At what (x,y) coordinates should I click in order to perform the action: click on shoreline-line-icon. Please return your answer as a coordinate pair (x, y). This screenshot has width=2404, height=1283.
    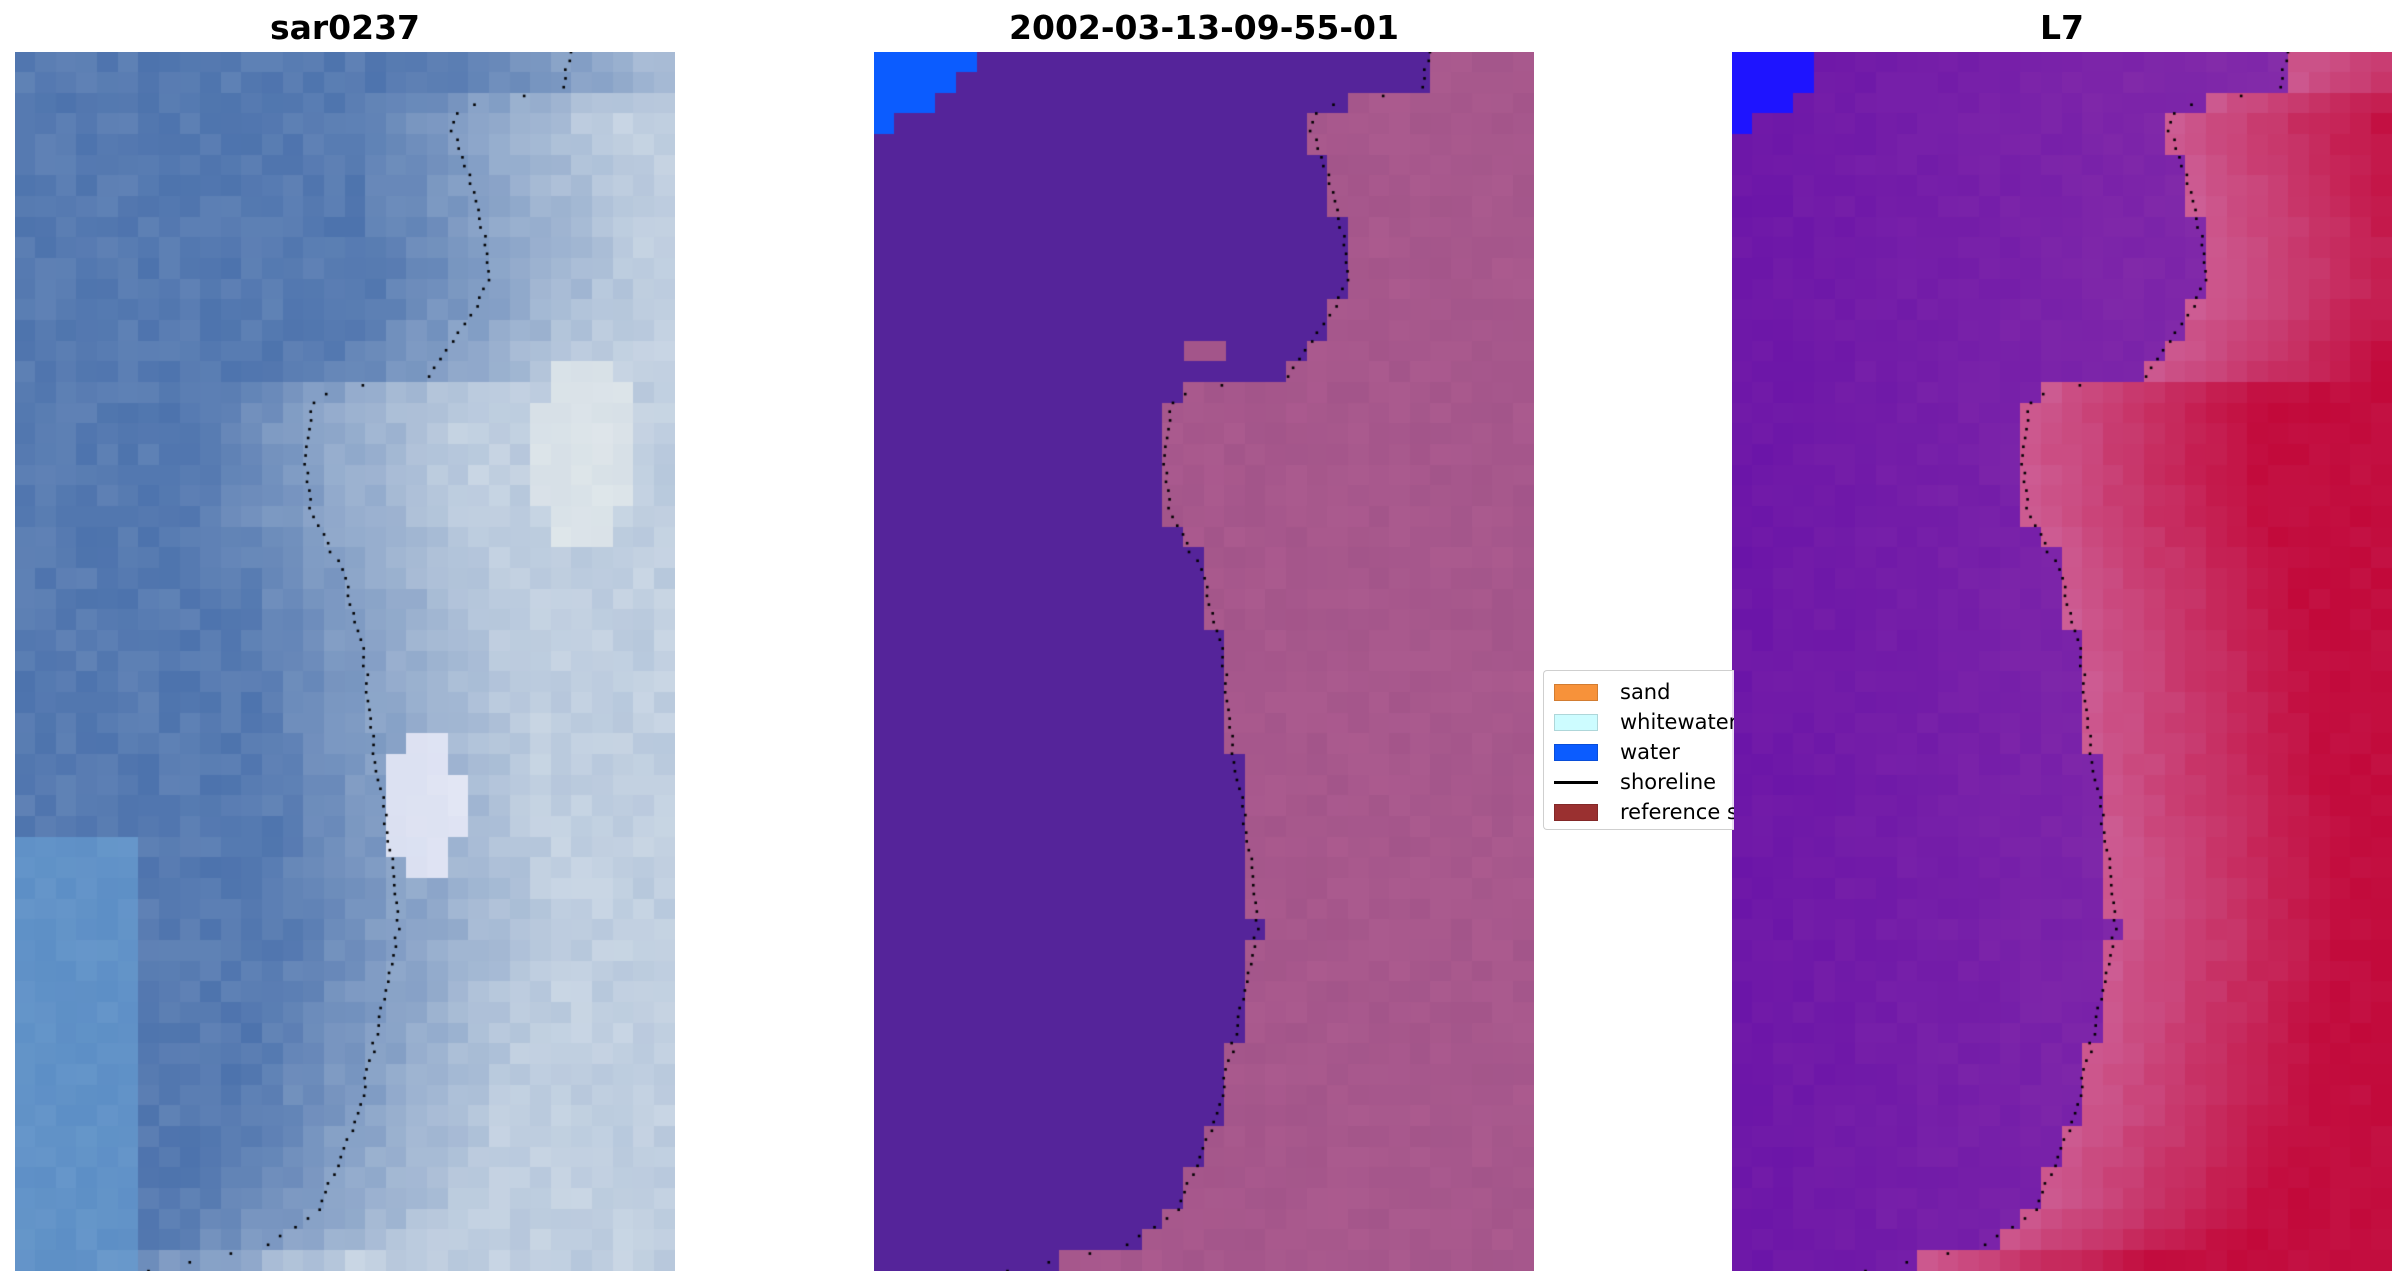
    Looking at the image, I should click on (1576, 782).